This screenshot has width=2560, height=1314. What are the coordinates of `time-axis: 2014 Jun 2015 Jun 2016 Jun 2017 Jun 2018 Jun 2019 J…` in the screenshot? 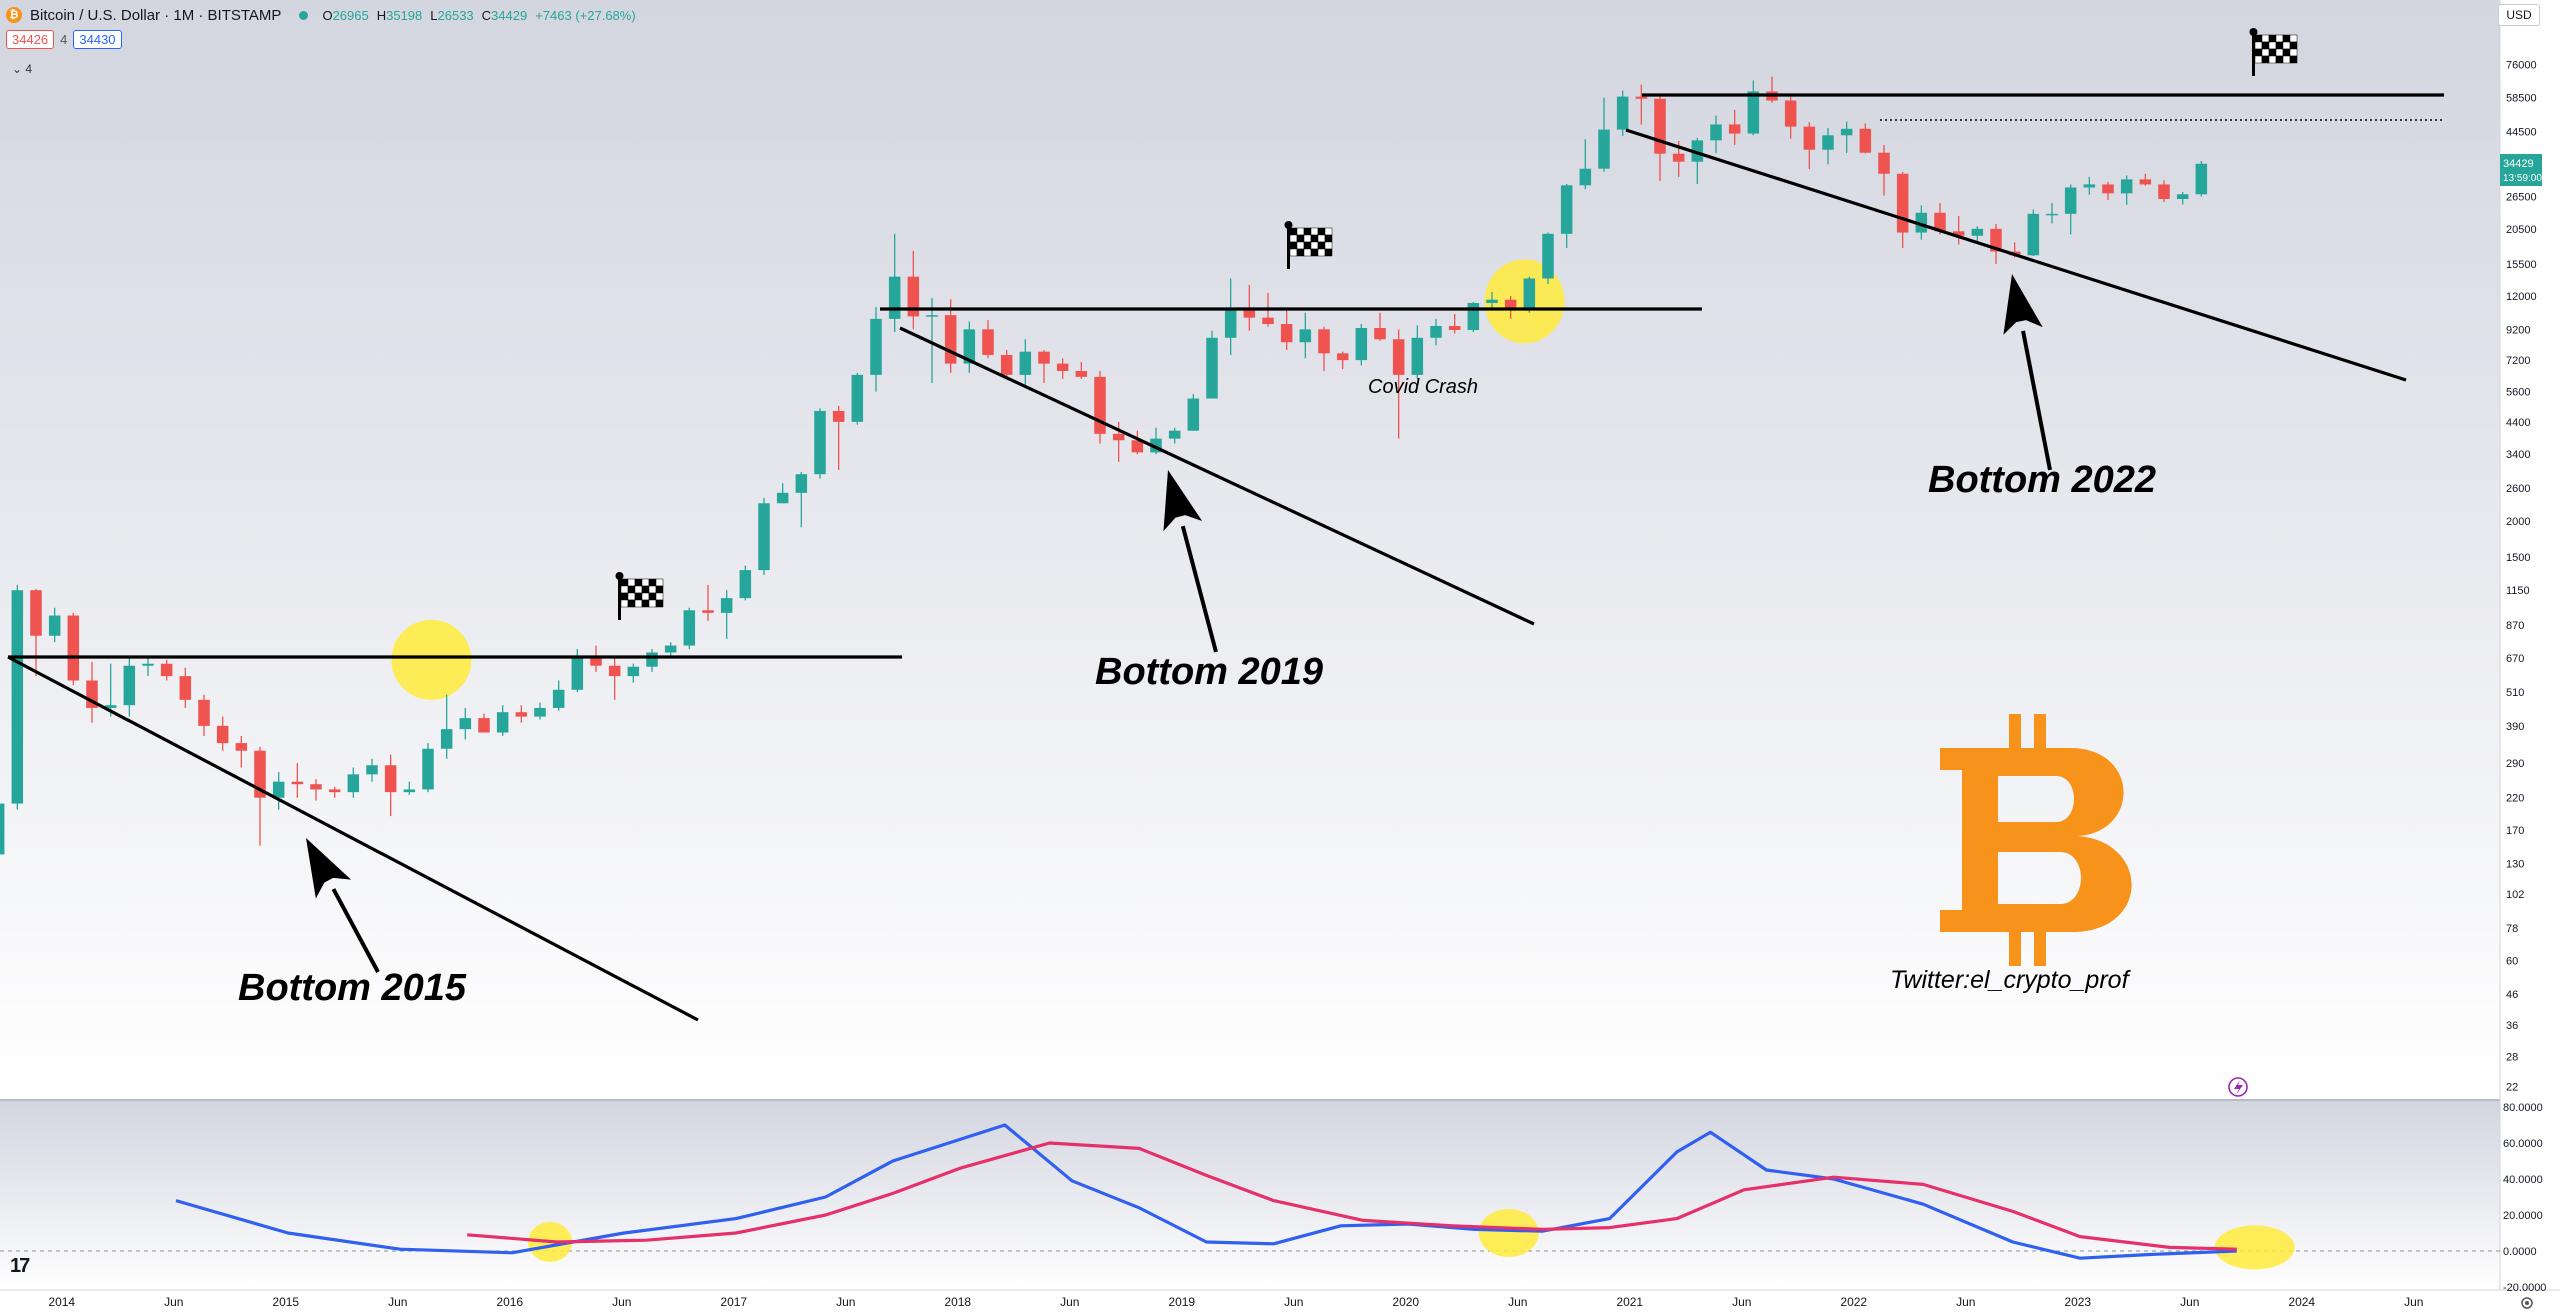 It's located at (1235, 1302).